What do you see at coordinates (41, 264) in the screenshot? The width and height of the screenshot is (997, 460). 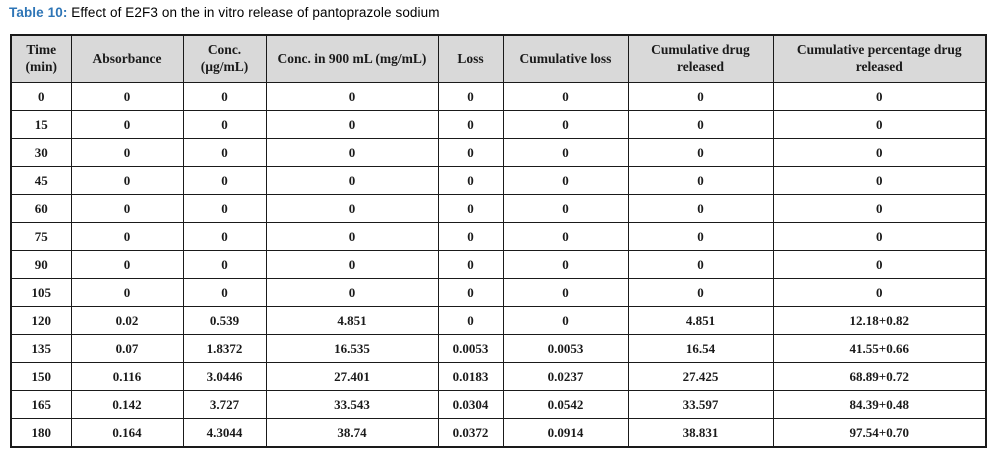 I see `table-cell: 90` at bounding box center [41, 264].